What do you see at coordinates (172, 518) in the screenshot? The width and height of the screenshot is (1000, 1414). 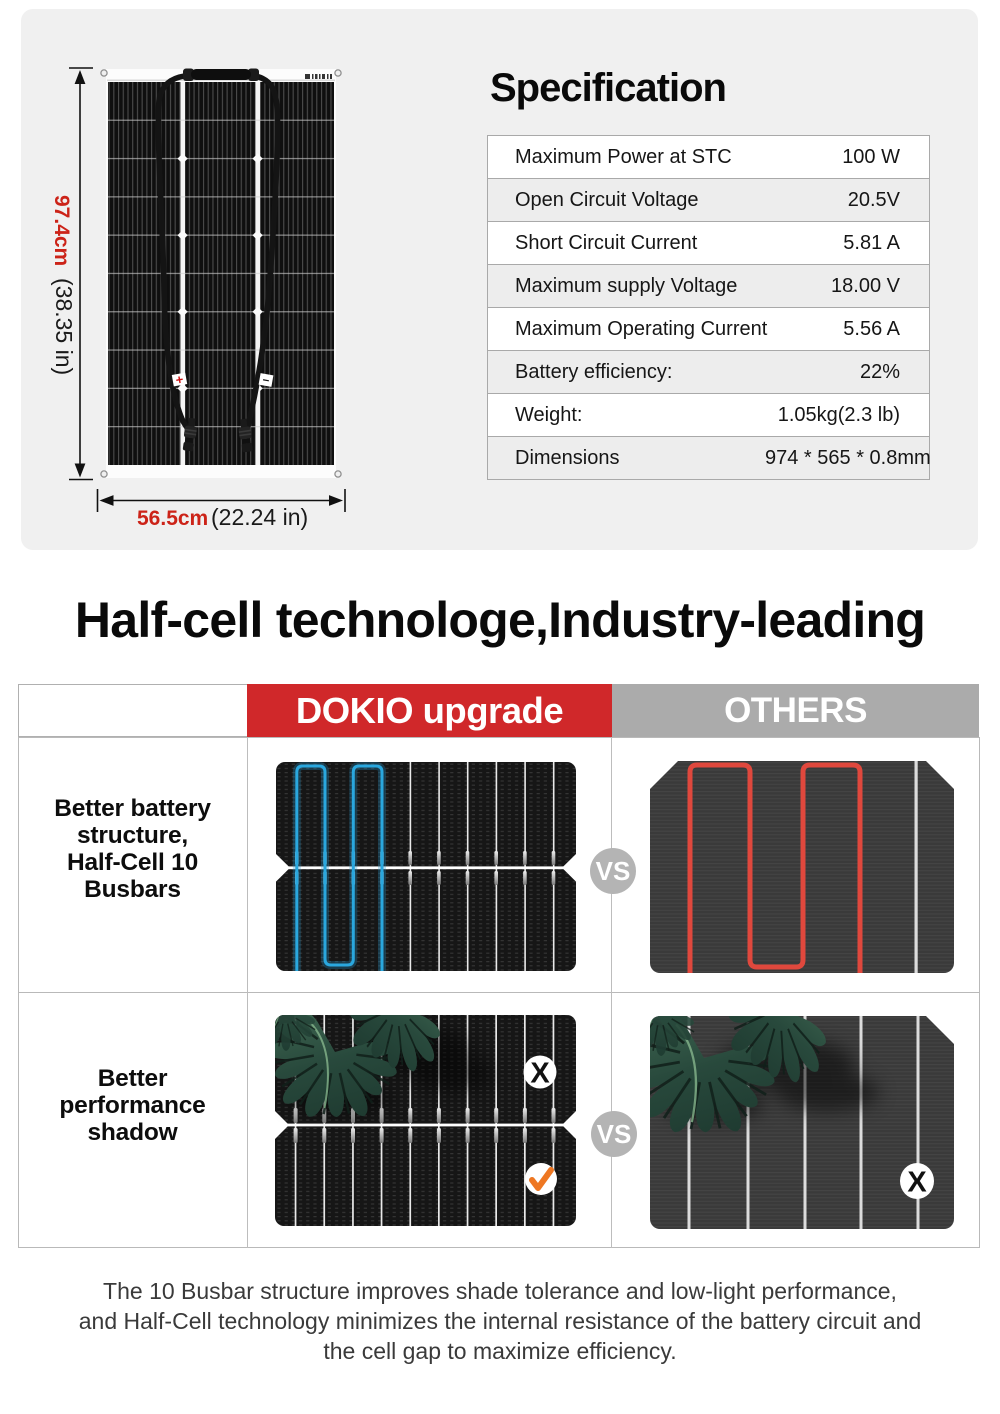 I see `svg-text: 56.5cm` at bounding box center [172, 518].